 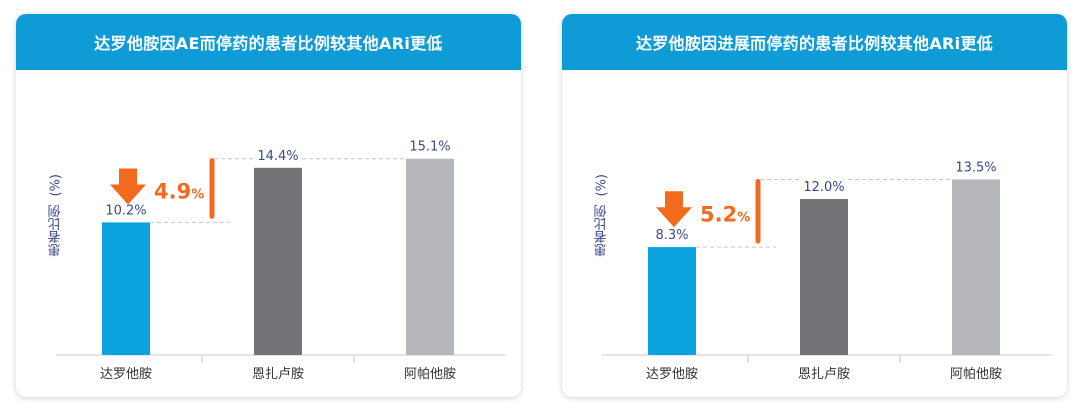 I want to click on difference-annotation: 4.9%, so click(x=179, y=192).